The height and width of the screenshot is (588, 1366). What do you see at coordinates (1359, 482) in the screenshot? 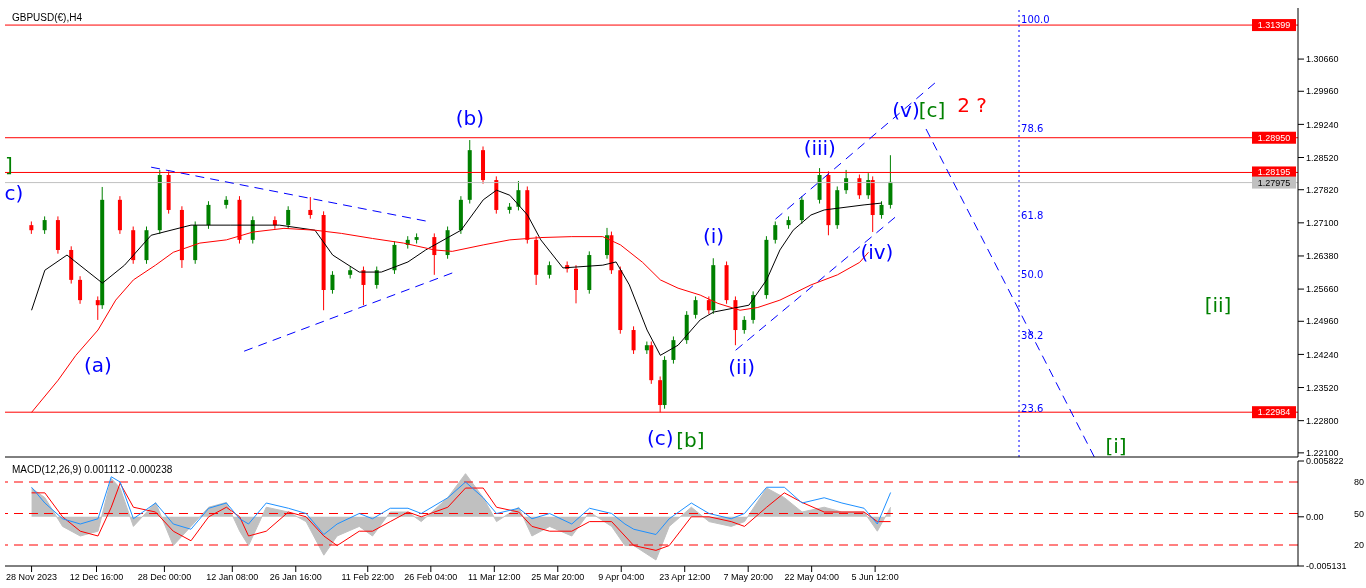
I see `y2-tick-label: 80` at bounding box center [1359, 482].